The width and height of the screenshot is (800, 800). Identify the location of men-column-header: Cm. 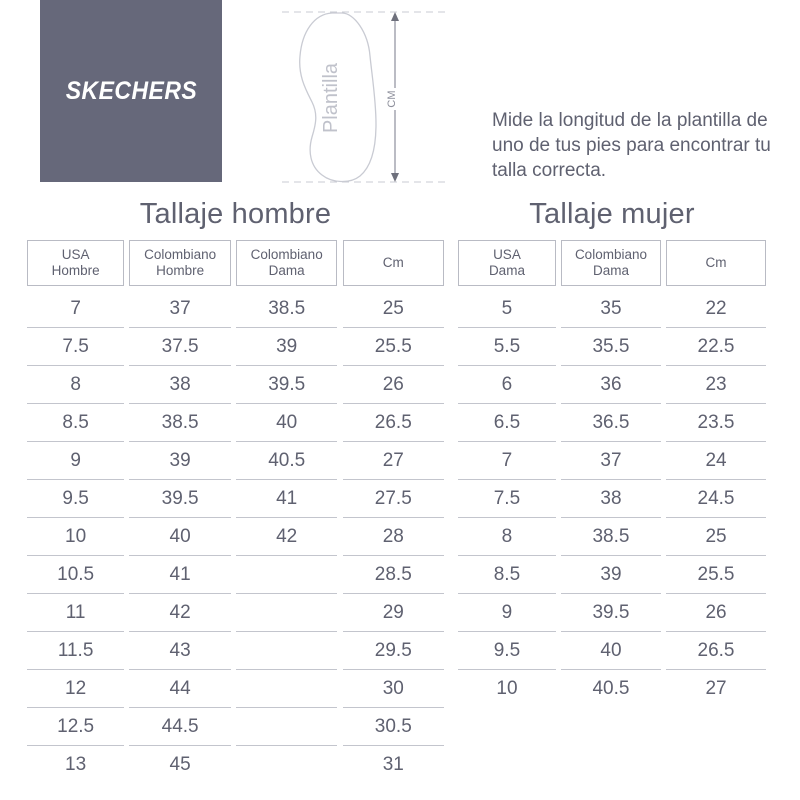
(393, 263).